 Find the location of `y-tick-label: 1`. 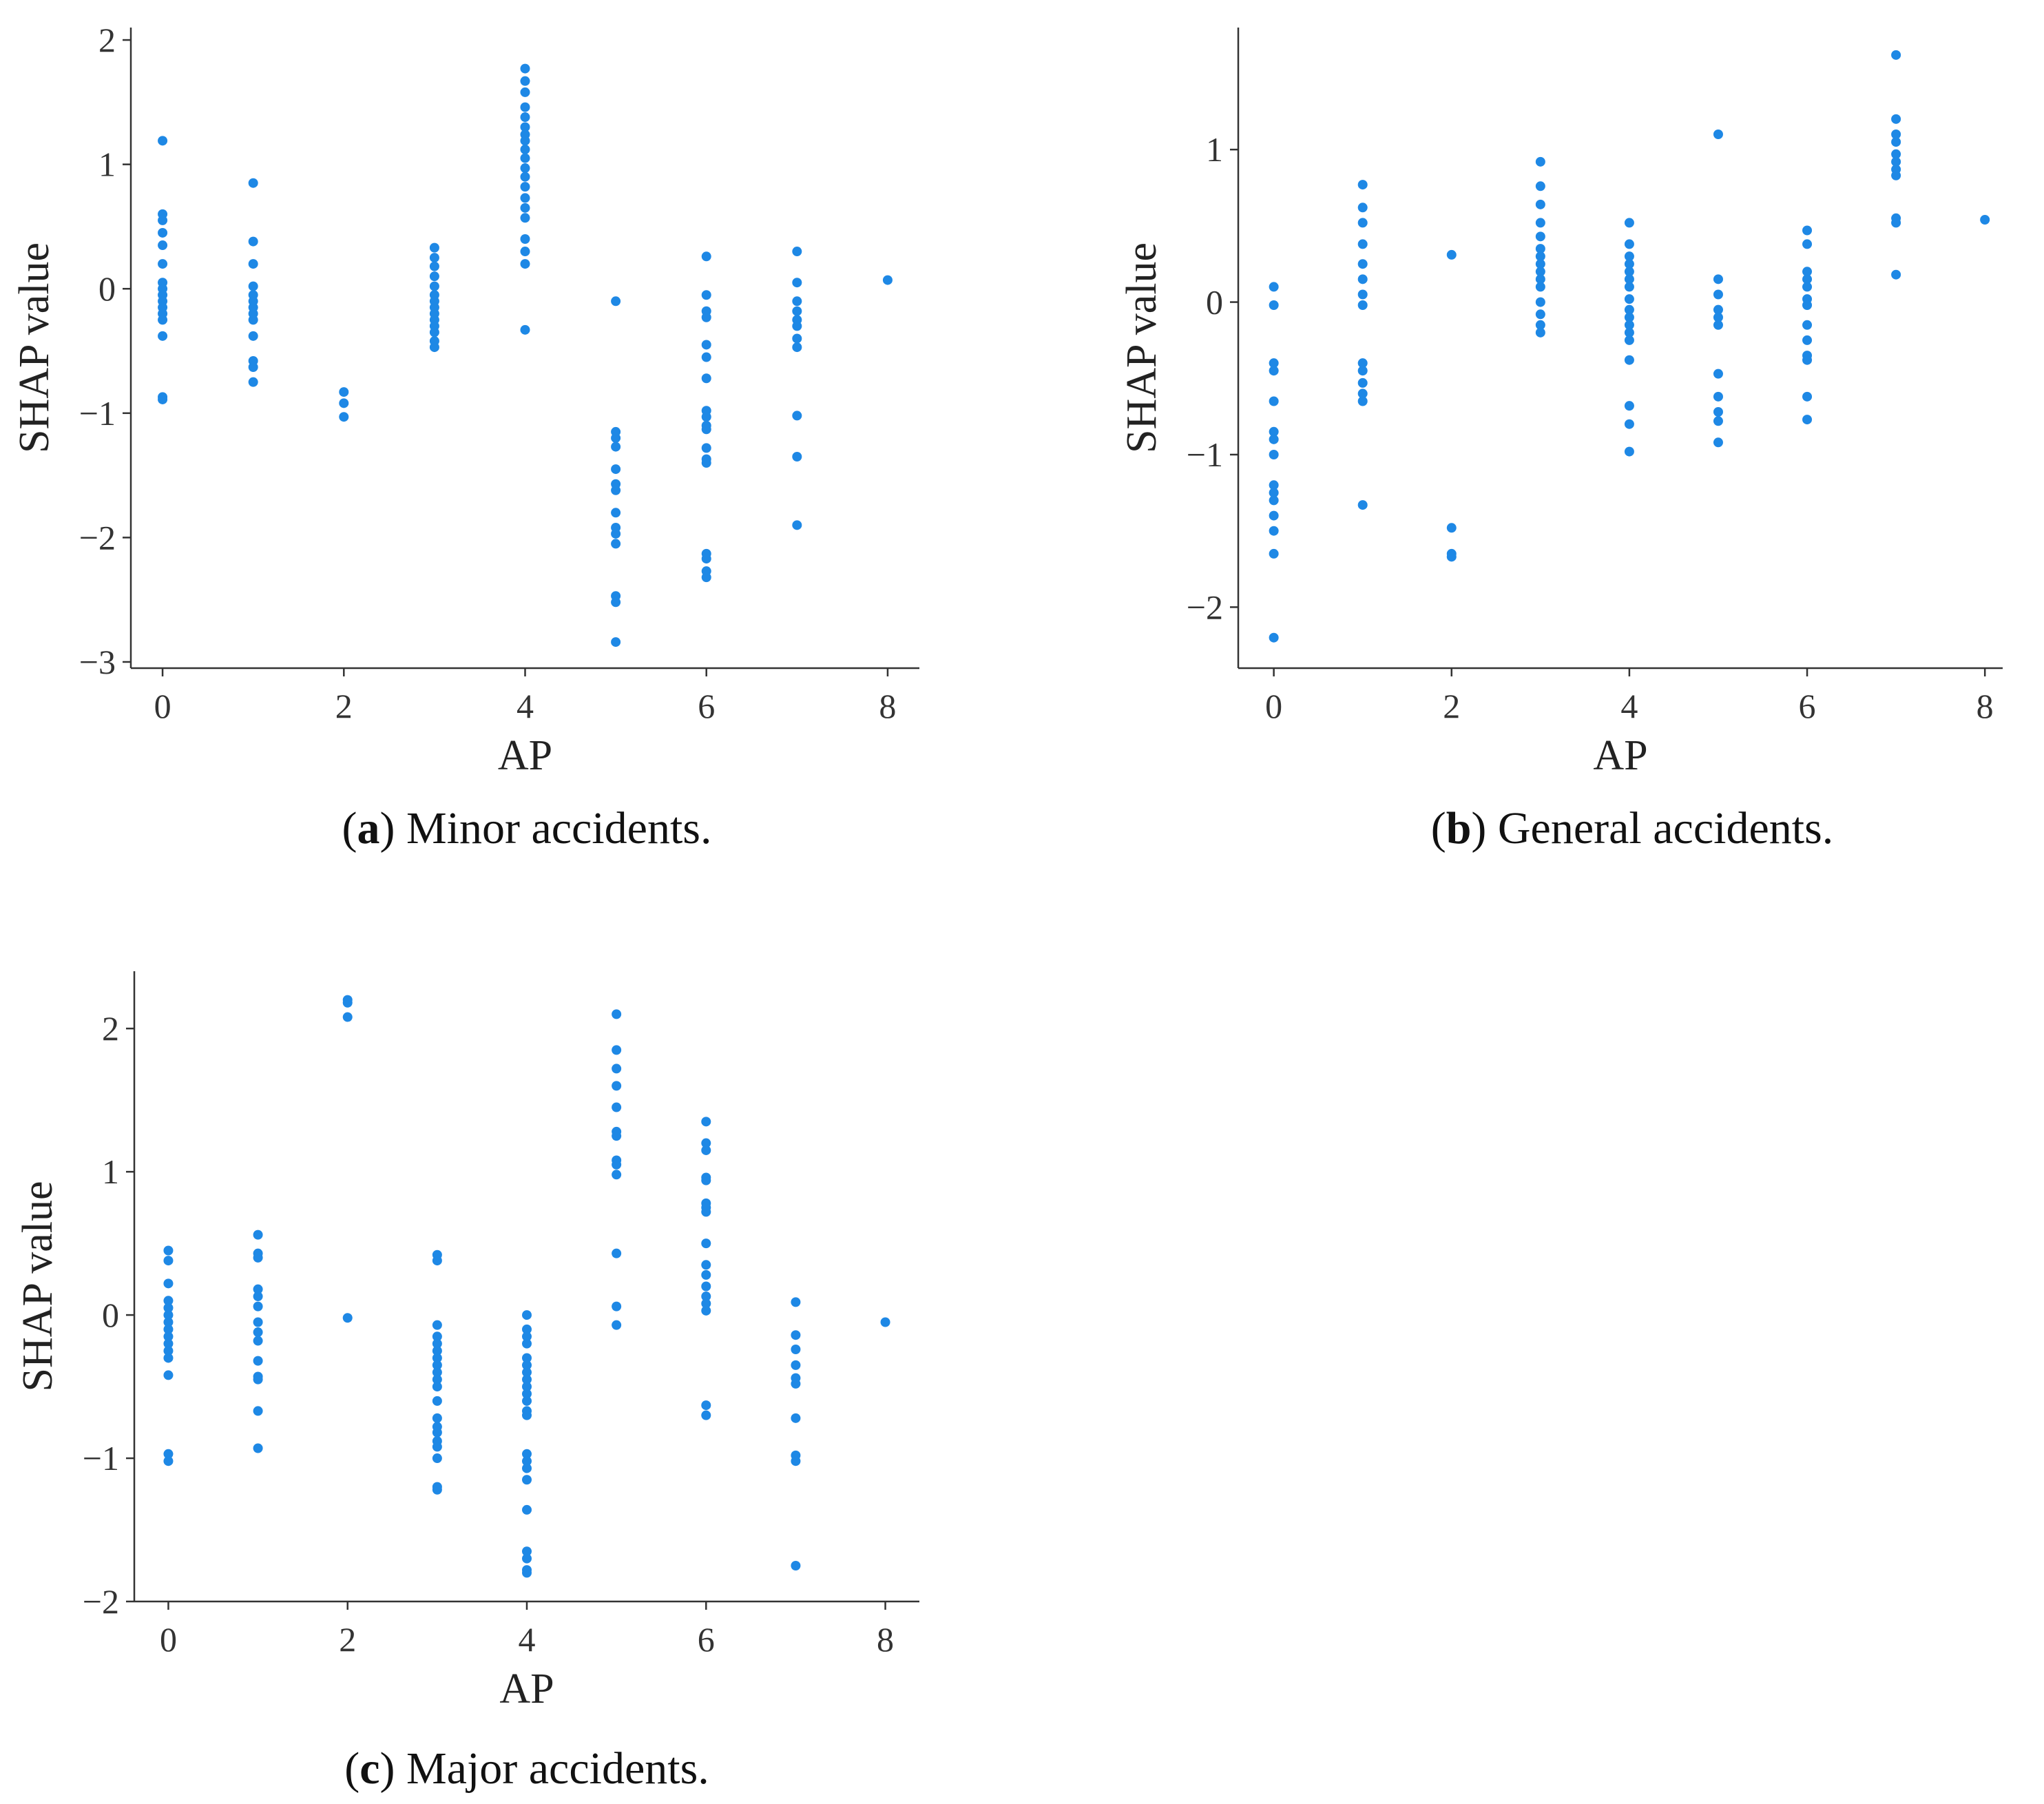

y-tick-label: 1 is located at coordinates (1214, 149).